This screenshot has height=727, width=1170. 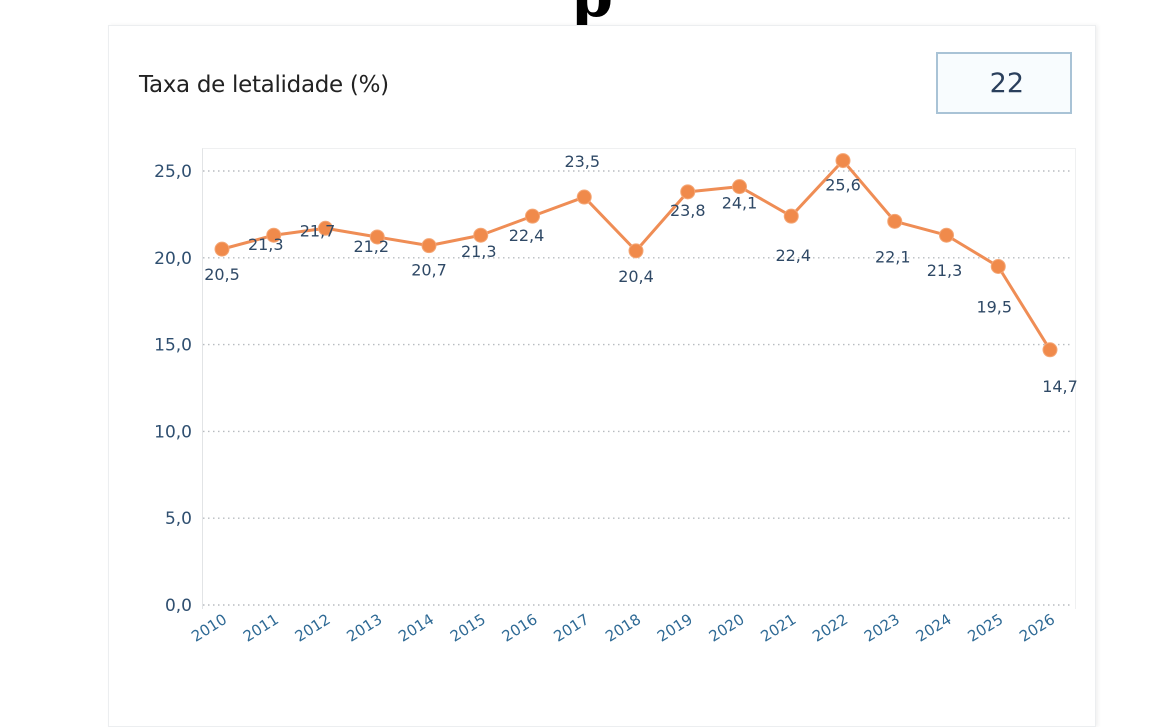 What do you see at coordinates (778, 628) in the screenshot?
I see `x-tick-label: 2021` at bounding box center [778, 628].